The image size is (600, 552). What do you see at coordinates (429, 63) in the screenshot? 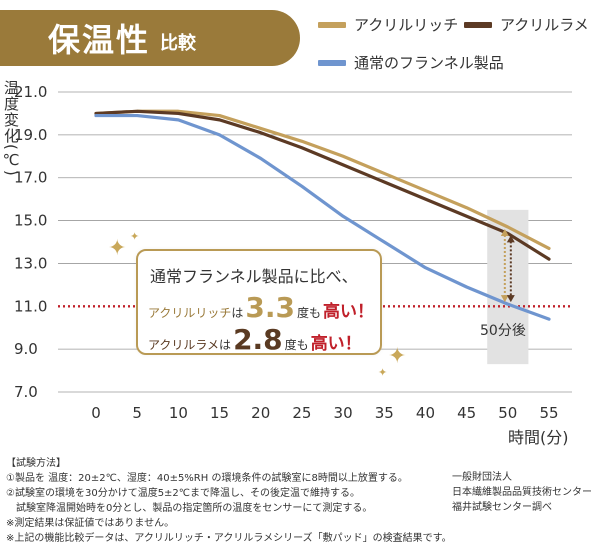
I see `legend-label: 通常のフランネル製品` at bounding box center [429, 63].